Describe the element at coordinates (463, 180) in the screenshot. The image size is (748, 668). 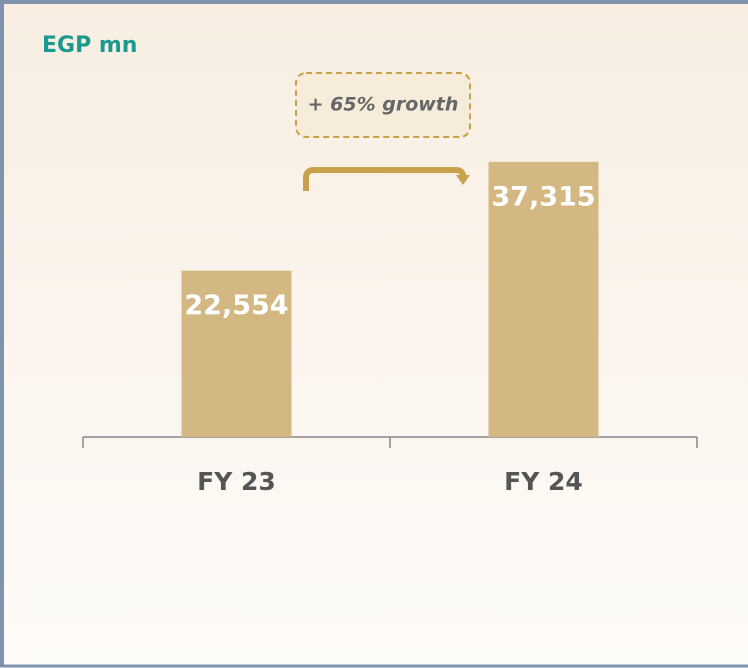
I see `arrow-head` at that location.